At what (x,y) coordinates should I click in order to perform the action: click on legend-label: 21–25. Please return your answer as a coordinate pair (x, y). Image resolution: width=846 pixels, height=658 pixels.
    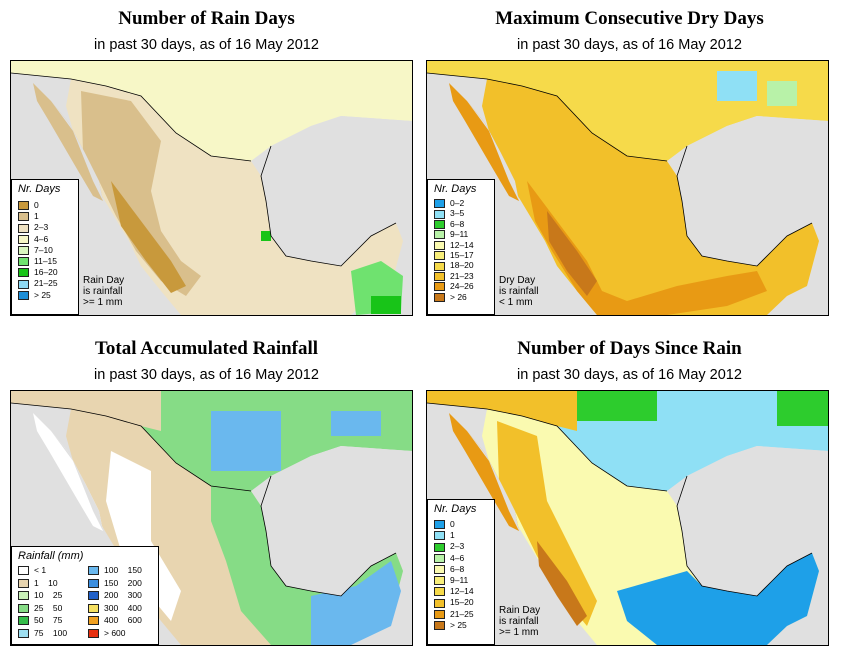
    Looking at the image, I should click on (462, 613).